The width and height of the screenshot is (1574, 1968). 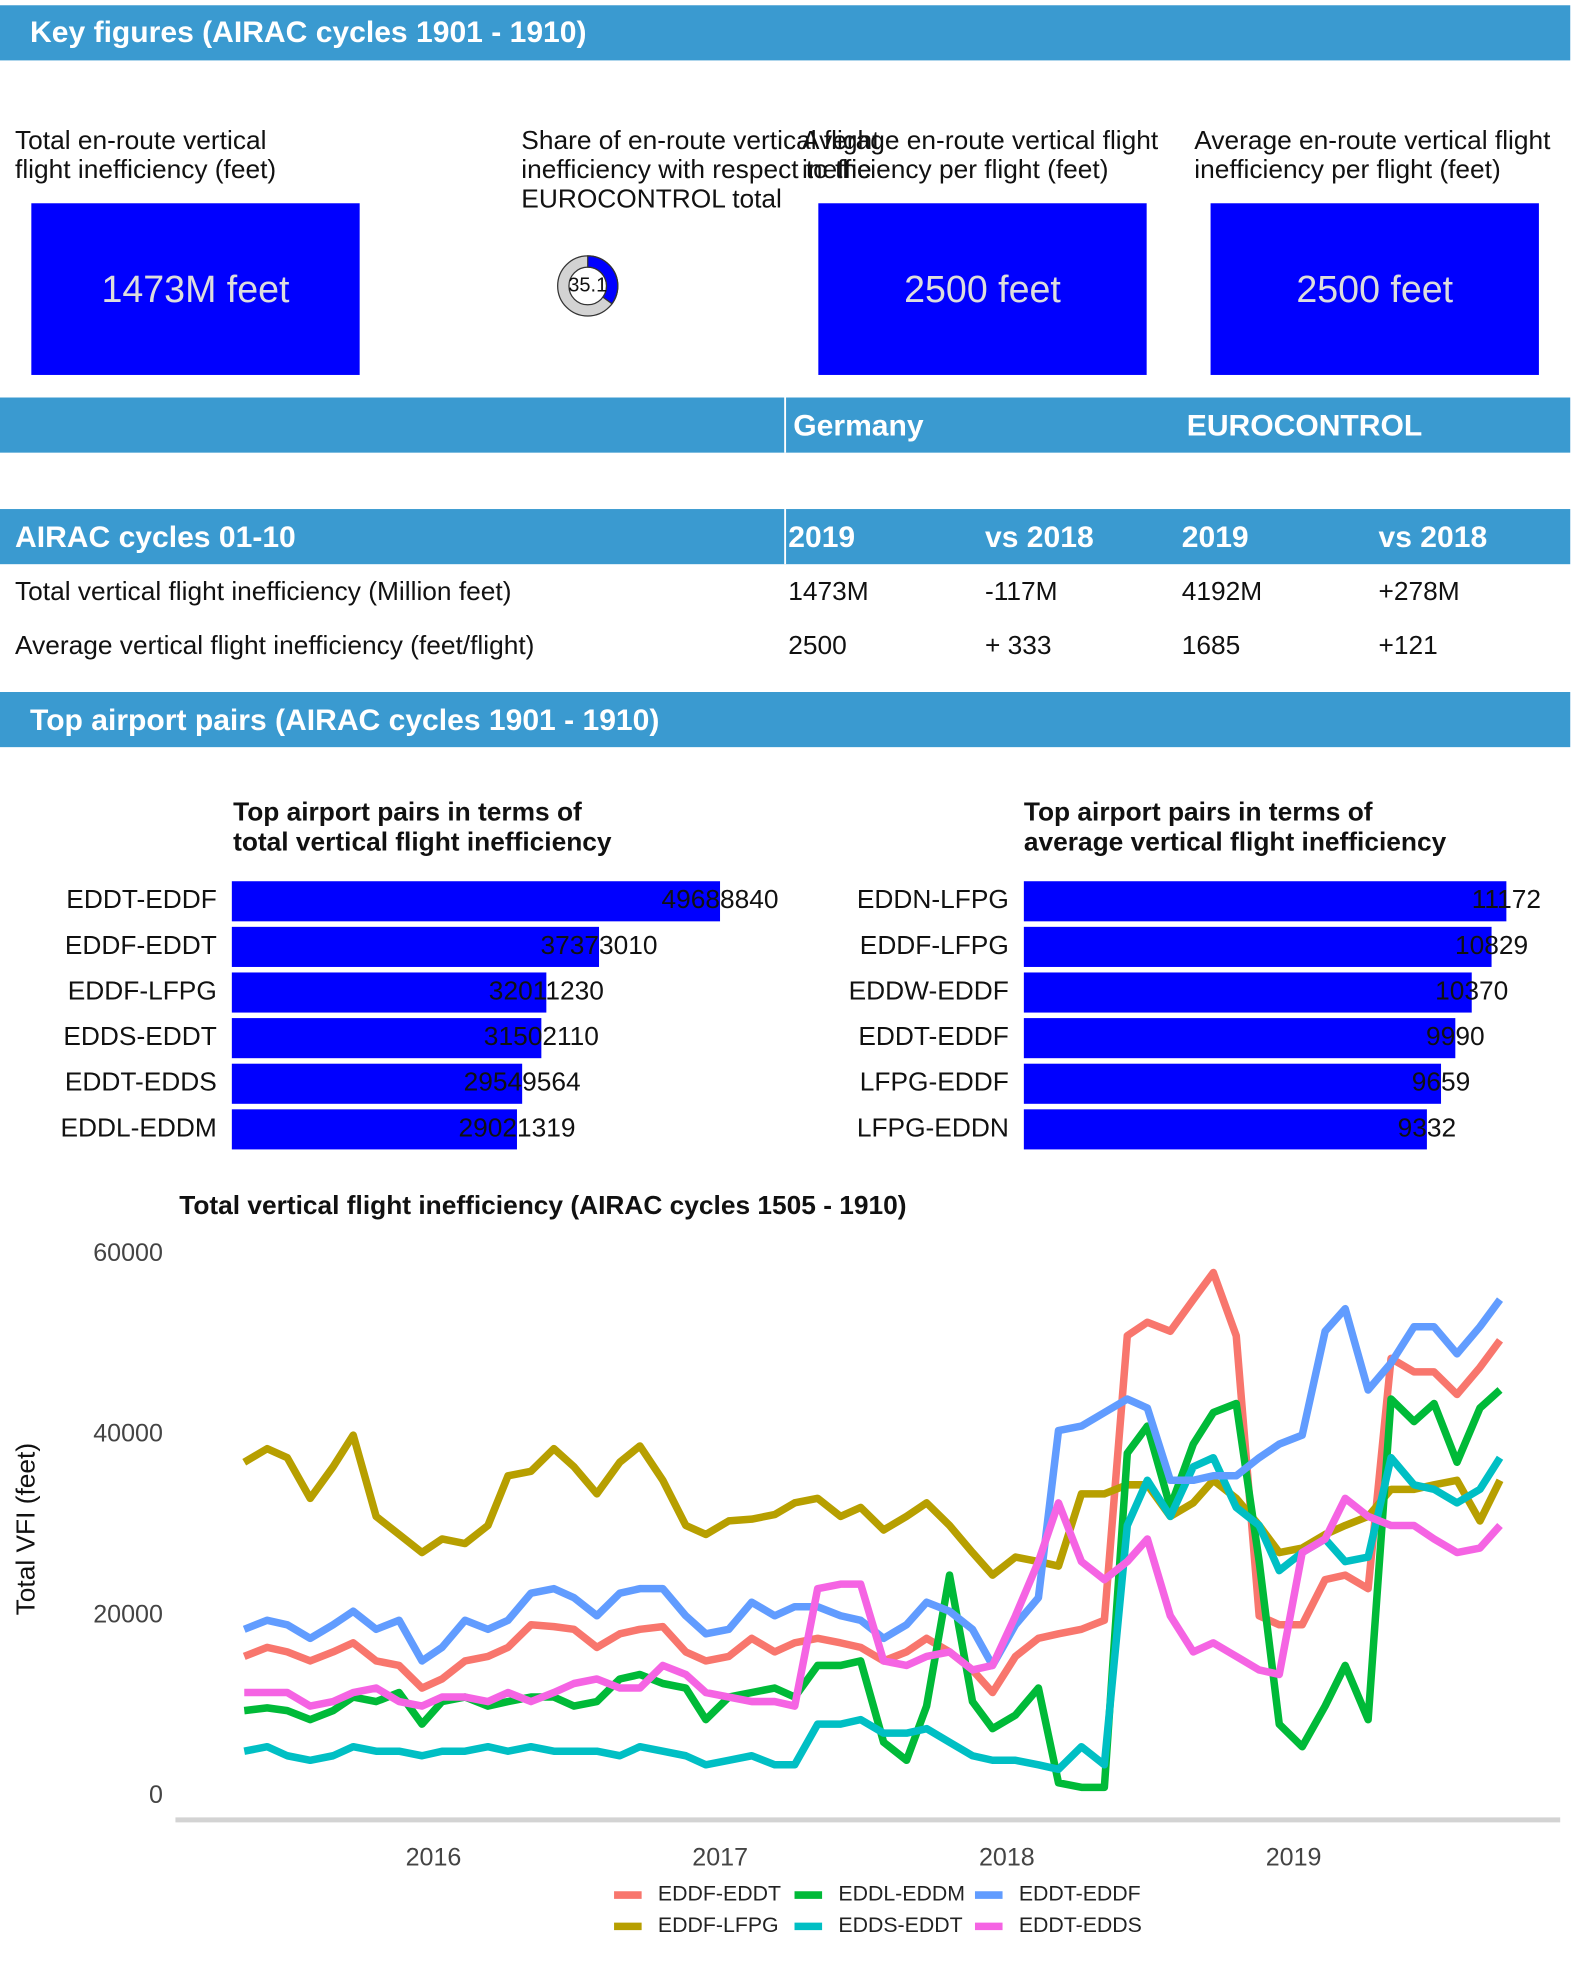 I want to click on y-tick-label: 0, so click(x=156, y=1795).